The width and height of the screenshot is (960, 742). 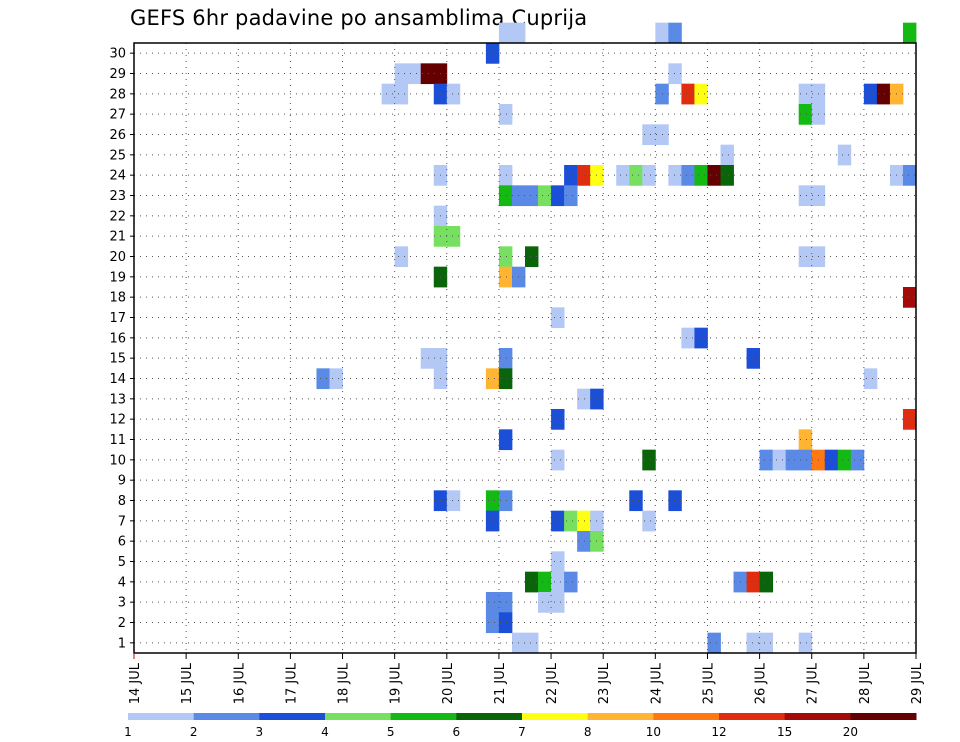 What do you see at coordinates (117, 135) in the screenshot?
I see `y-tick-label: 26` at bounding box center [117, 135].